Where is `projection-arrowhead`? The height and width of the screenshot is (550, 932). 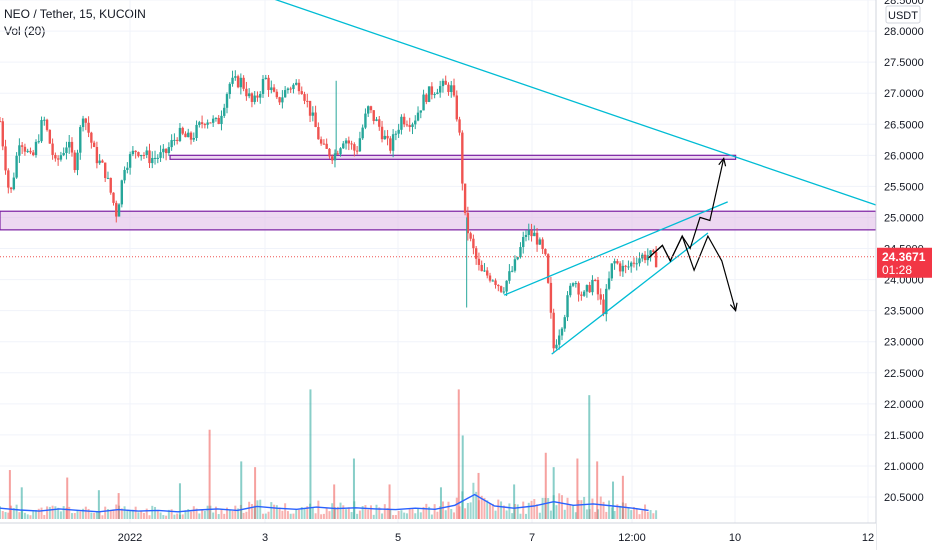
projection-arrowhead is located at coordinates (722, 162).